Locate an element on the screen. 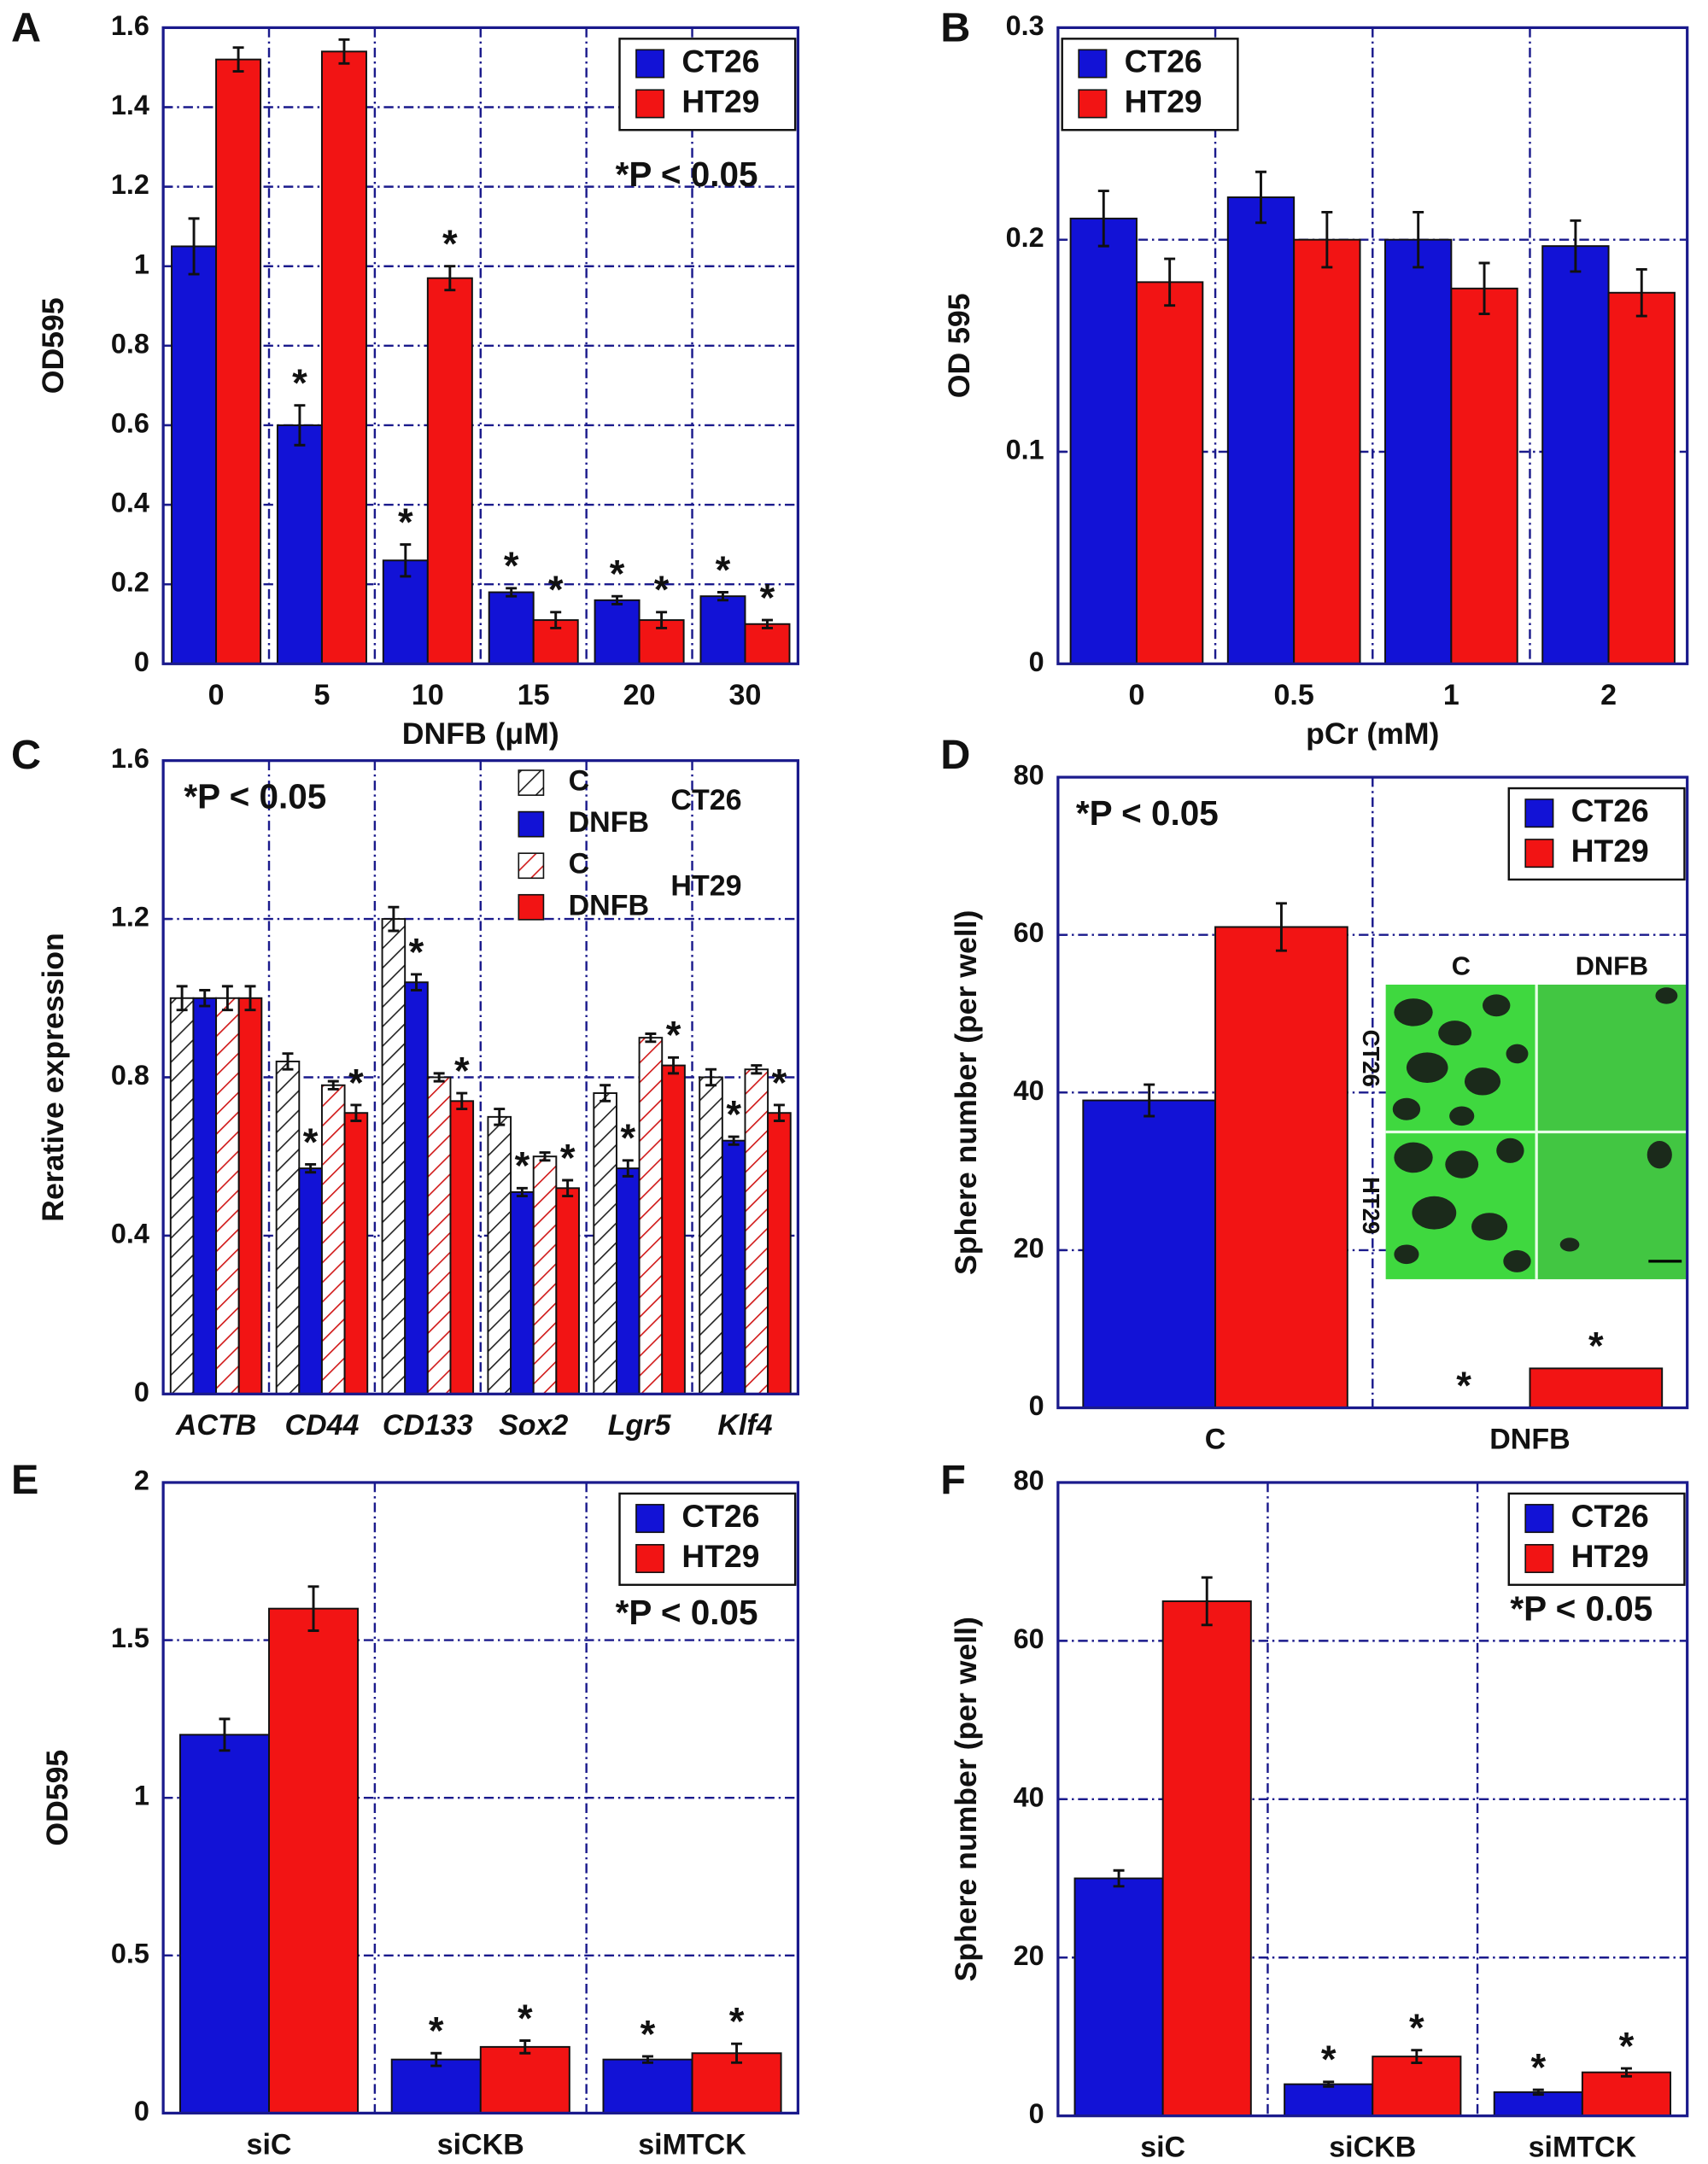  y-tick-label: 1 is located at coordinates (141, 264).